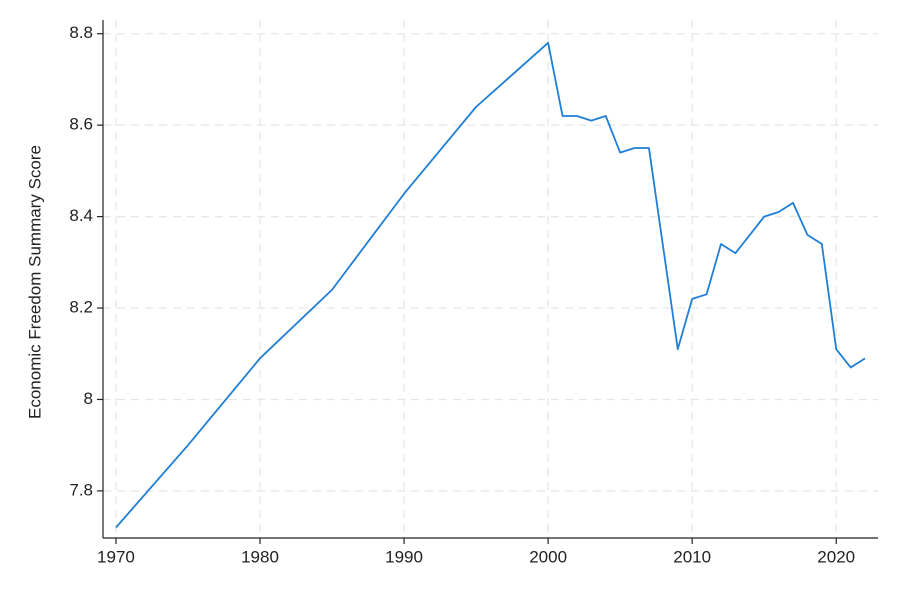  Describe the element at coordinates (836, 556) in the screenshot. I see `x-tick-label: 2020` at that location.